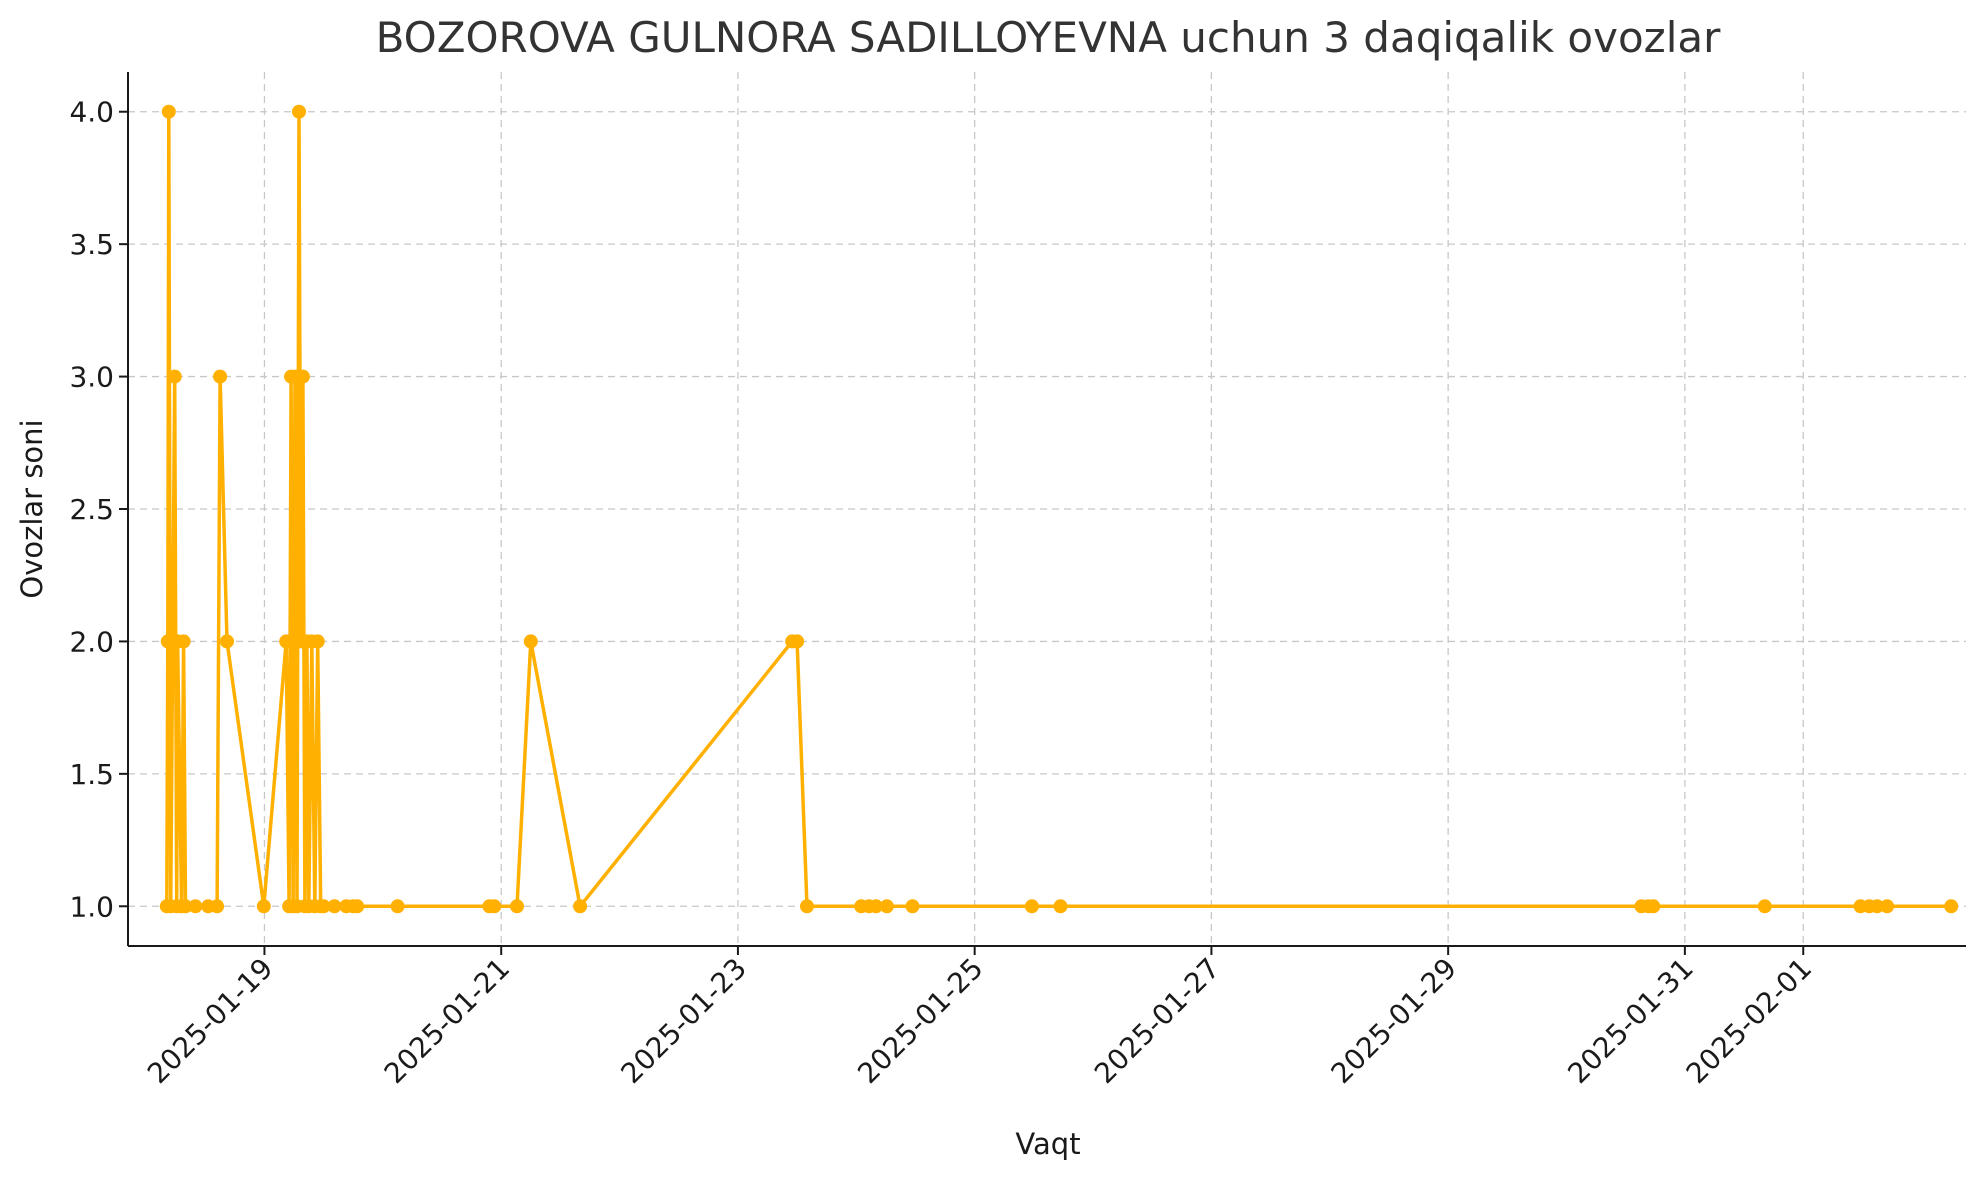  Describe the element at coordinates (91, 244) in the screenshot. I see `y-tick-label: 3.5` at that location.